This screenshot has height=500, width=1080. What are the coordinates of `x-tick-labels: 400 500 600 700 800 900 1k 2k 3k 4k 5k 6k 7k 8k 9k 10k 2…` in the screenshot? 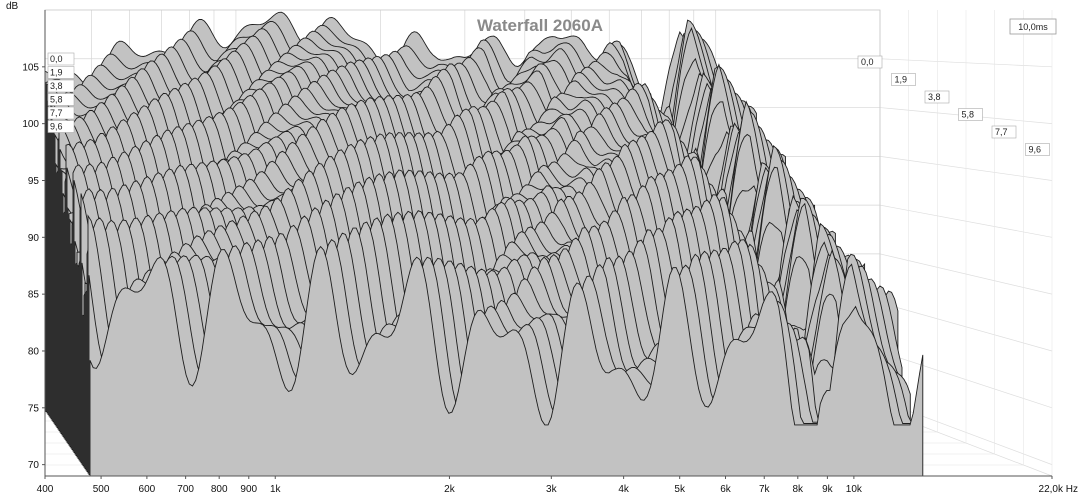 It's located at (557, 485).